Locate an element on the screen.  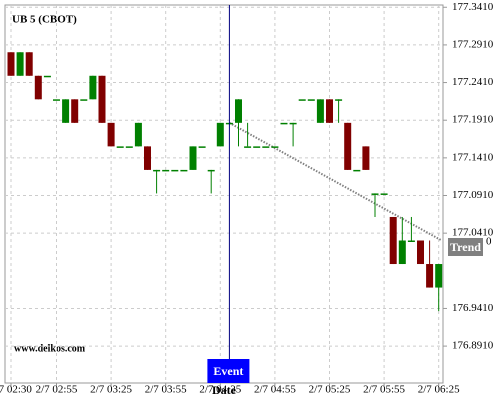
y-tick-label: 176.9410 is located at coordinates (473, 308).